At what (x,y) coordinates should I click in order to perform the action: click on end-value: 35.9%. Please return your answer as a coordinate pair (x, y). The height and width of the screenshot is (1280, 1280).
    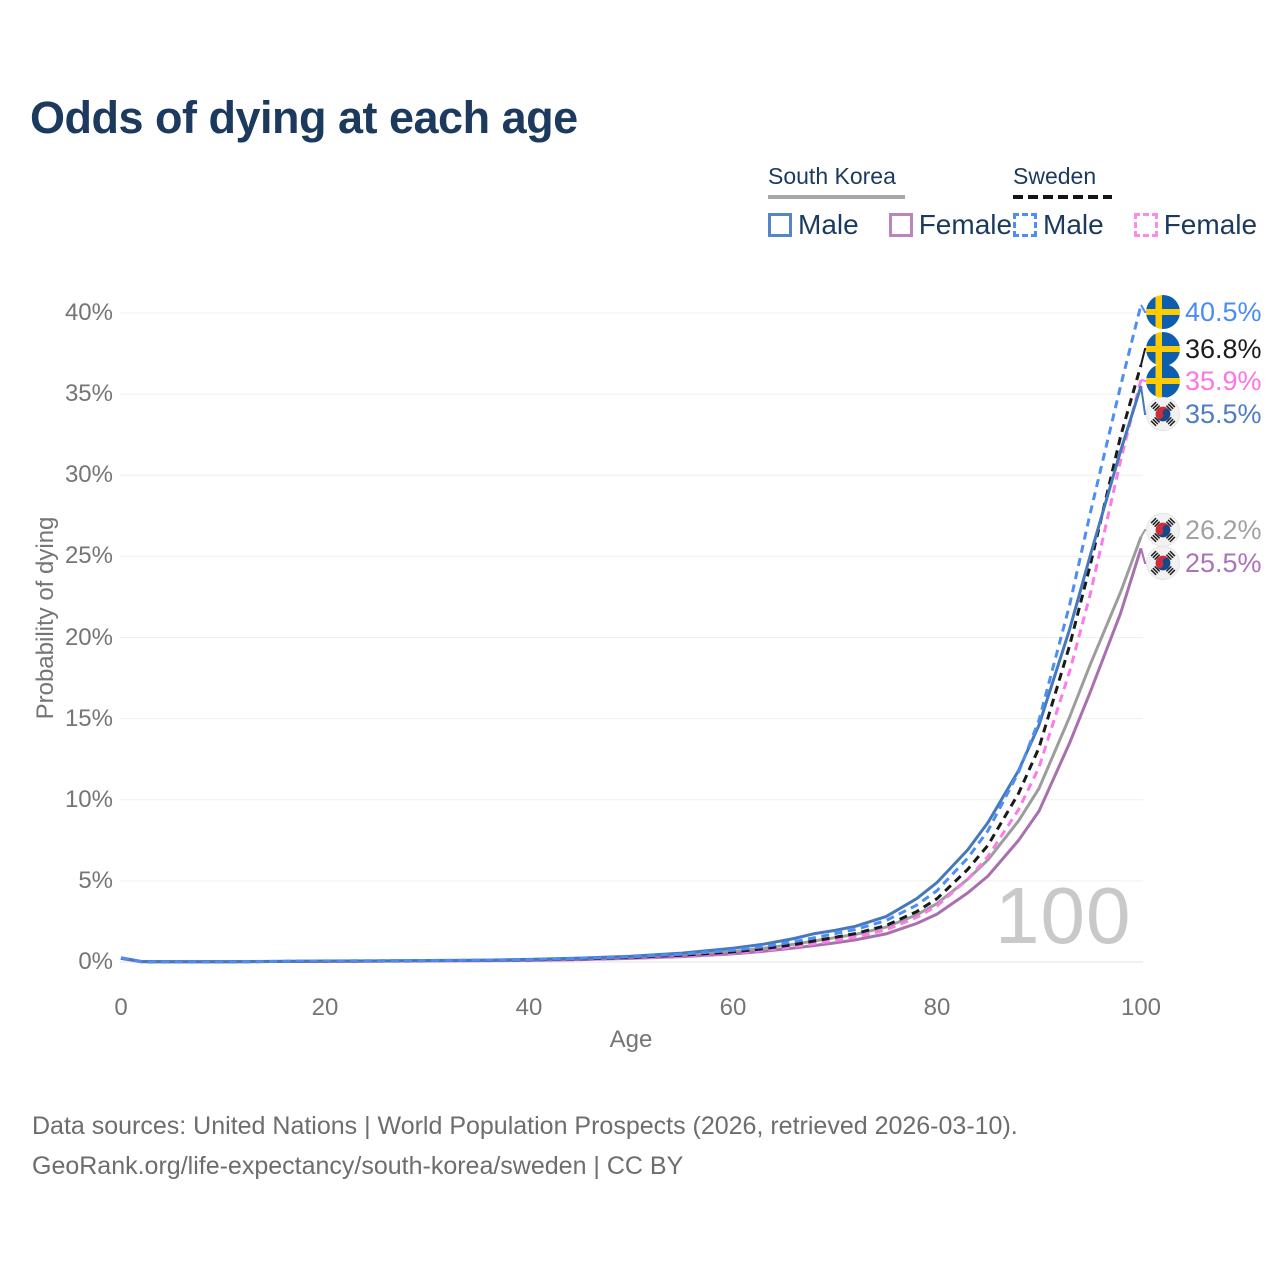
    Looking at the image, I should click on (1223, 380).